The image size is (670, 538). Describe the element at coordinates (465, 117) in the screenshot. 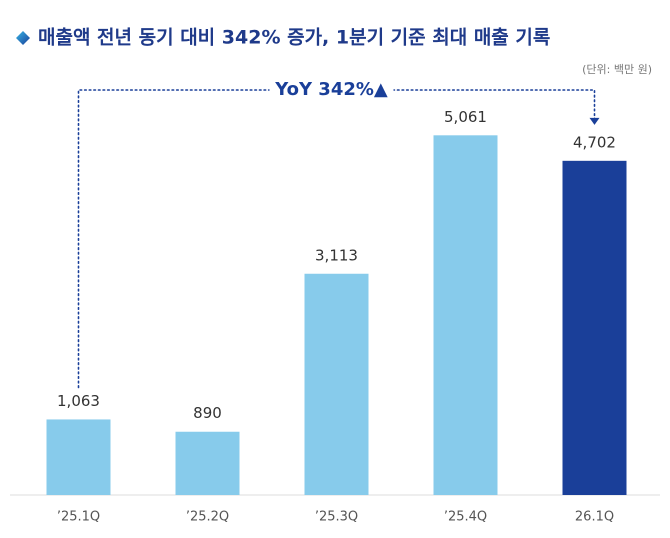

I see `value-label: 5,061` at that location.